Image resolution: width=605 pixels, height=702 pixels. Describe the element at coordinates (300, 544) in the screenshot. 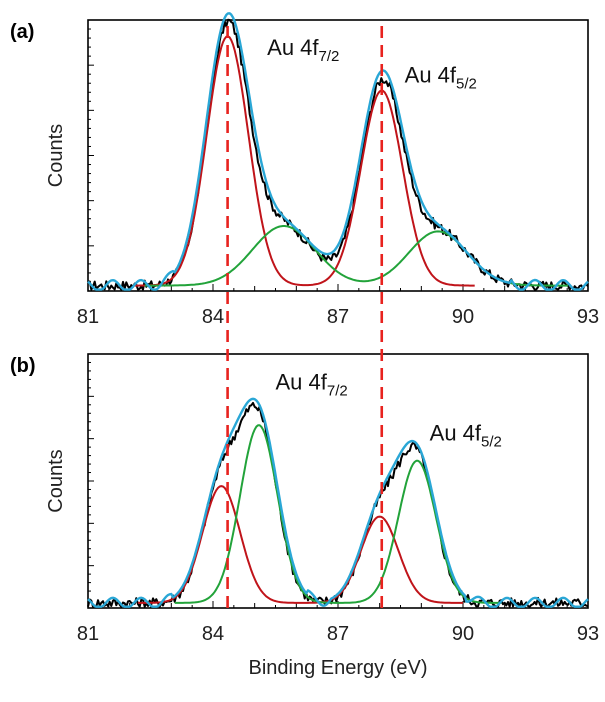

I see `component-a-fit` at that location.